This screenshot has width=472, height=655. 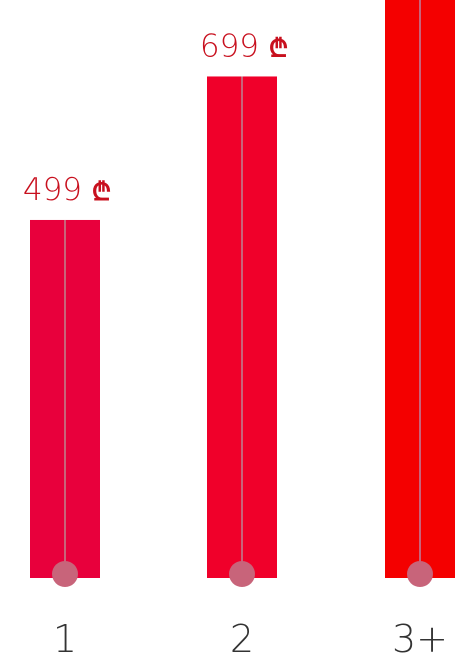 I want to click on category-label-3: 3+, so click(x=420, y=636).